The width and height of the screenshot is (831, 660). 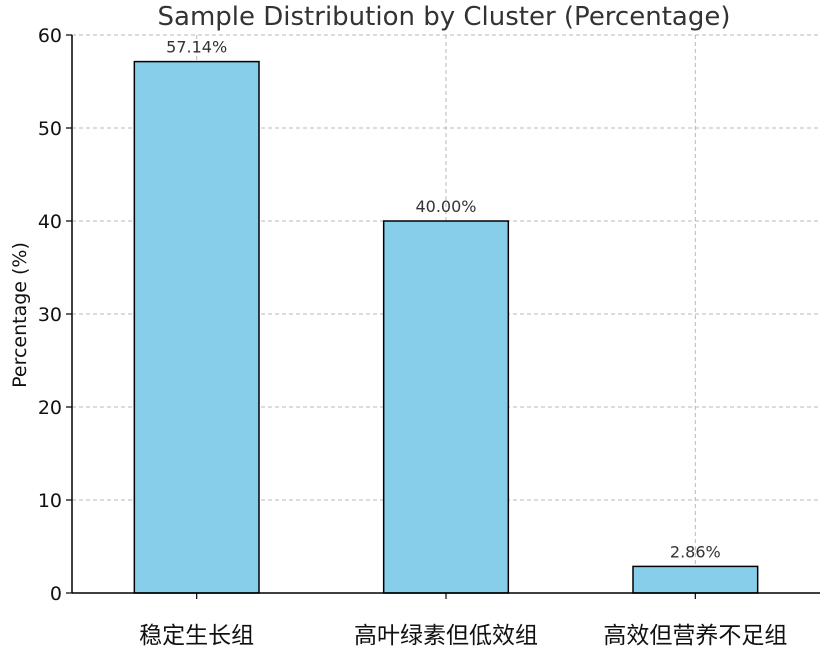 What do you see at coordinates (445, 206) in the screenshot?
I see `bar-value-label: 40.00%` at bounding box center [445, 206].